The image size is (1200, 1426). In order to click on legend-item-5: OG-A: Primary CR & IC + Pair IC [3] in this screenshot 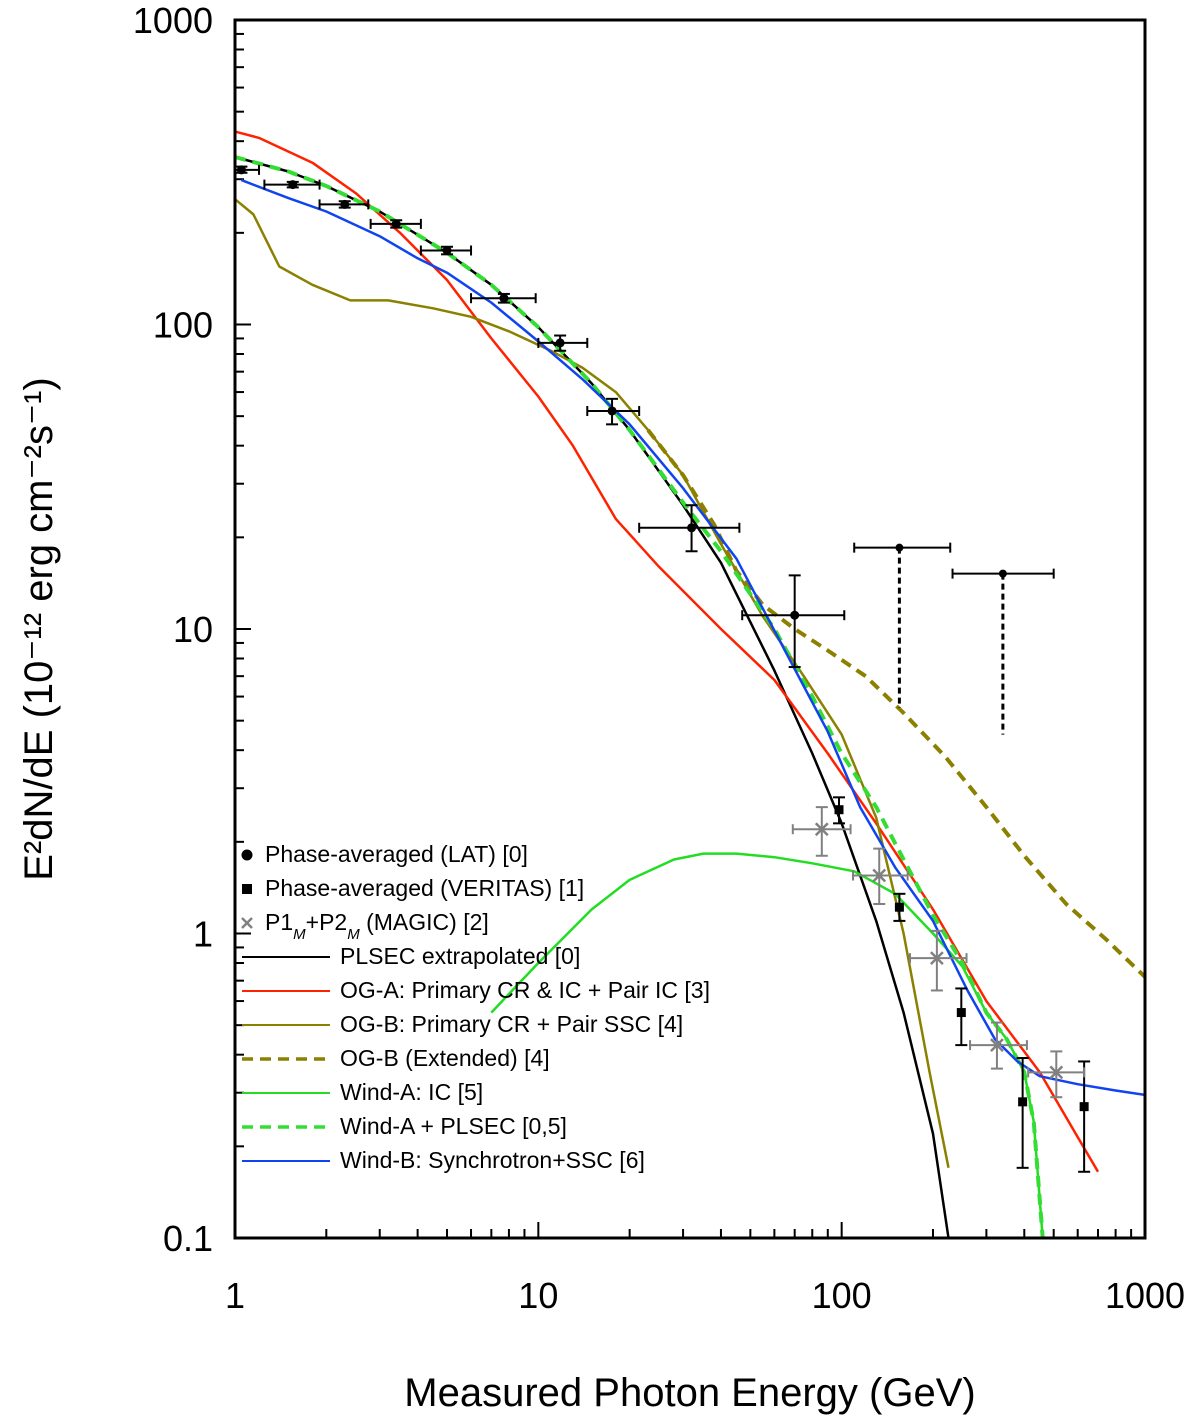, I will do `click(476, 990)`.